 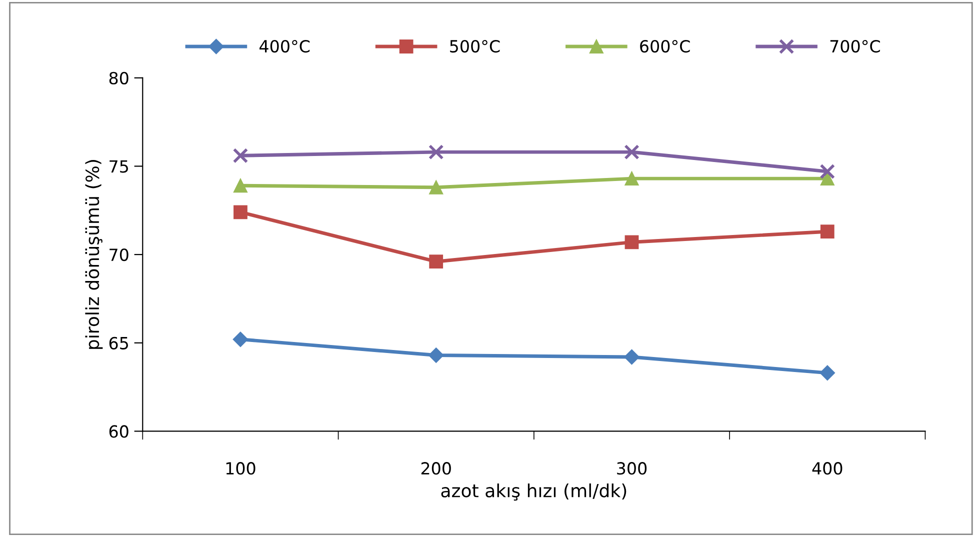 I want to click on y-tick-label: 60, so click(x=118, y=431).